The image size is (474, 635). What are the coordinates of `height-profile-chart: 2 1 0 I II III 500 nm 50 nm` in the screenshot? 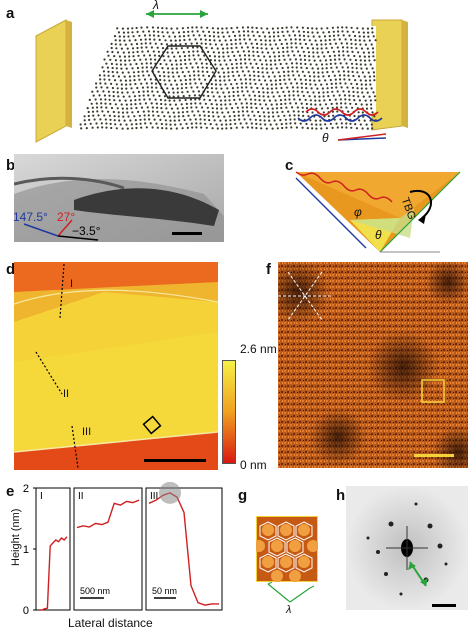 It's located at (118, 555).